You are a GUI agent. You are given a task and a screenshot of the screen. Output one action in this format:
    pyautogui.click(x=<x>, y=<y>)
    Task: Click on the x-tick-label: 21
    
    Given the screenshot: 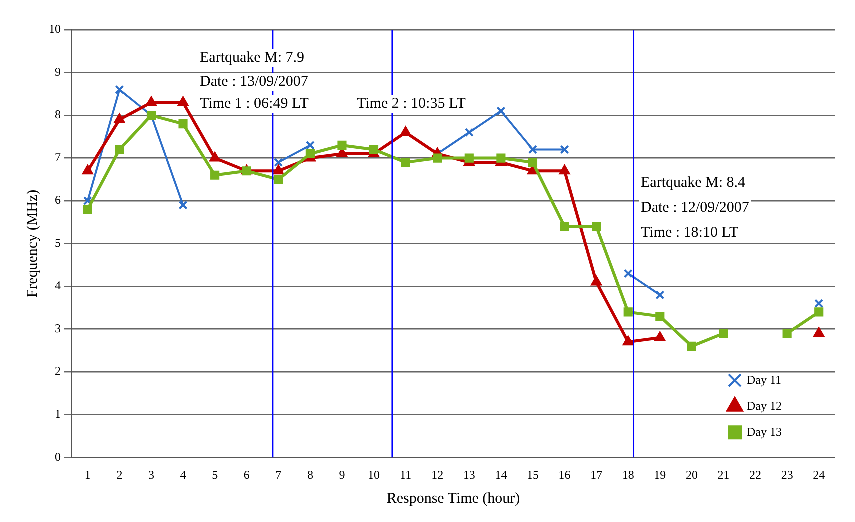 What is the action you would take?
    pyautogui.click(x=724, y=475)
    